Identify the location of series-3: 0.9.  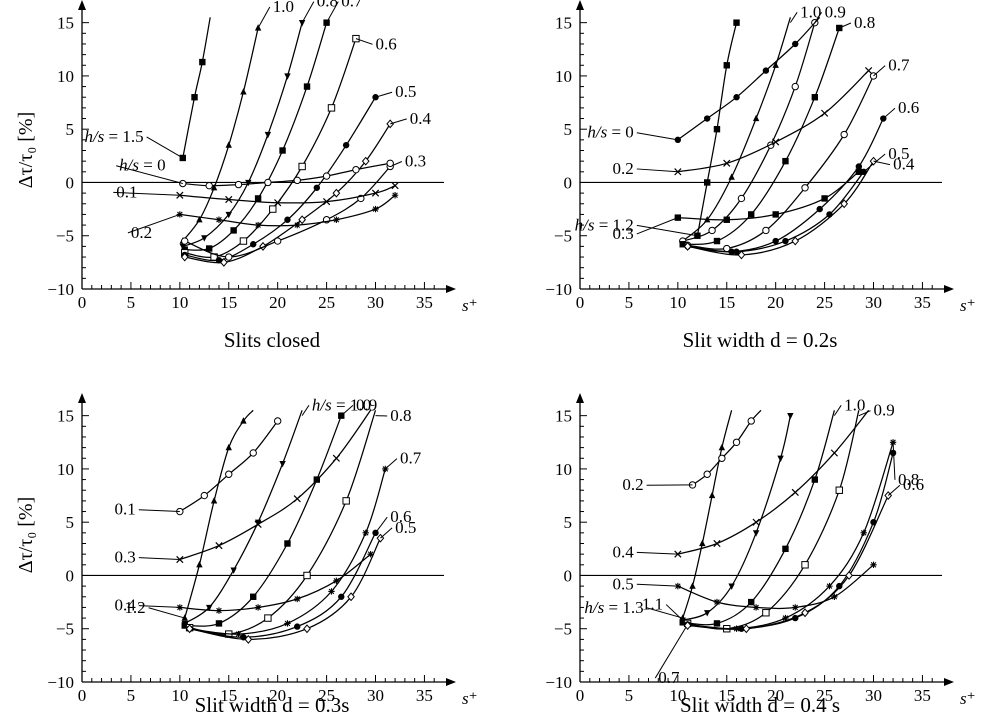
(789, 517).